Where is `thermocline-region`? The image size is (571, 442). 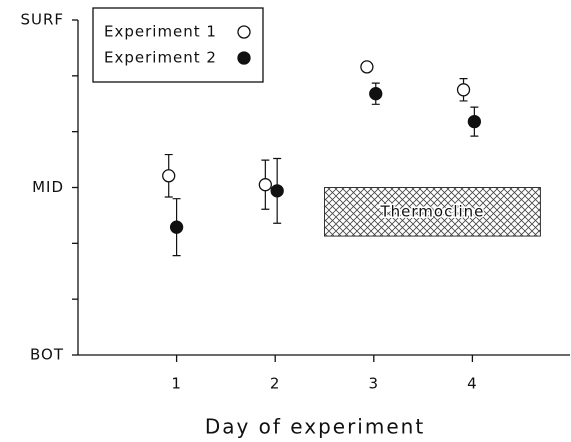 thermocline-region is located at coordinates (432, 212).